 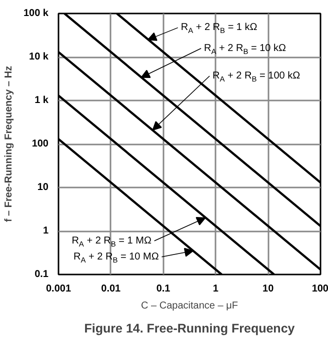 What do you see at coordinates (8, 144) in the screenshot?
I see `y-axis-title: f – Free-Running Frequency – Hz` at bounding box center [8, 144].